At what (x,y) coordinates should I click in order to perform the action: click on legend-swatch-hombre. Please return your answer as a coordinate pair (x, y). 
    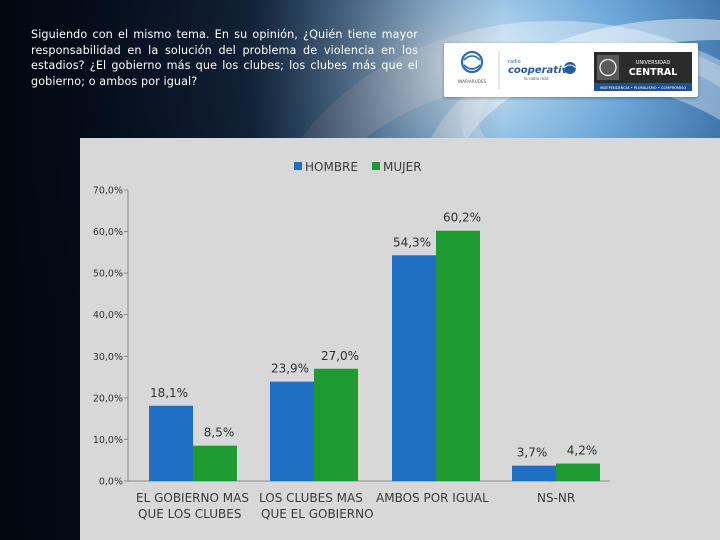
    Looking at the image, I should click on (298, 166).